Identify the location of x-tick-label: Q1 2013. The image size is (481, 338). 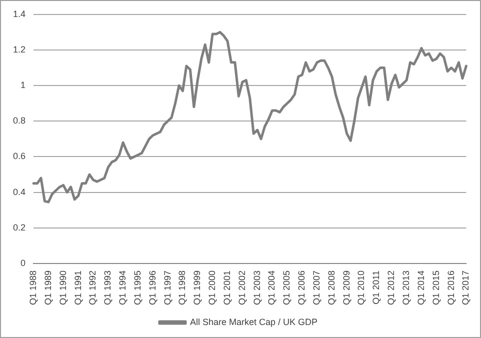
(406, 288).